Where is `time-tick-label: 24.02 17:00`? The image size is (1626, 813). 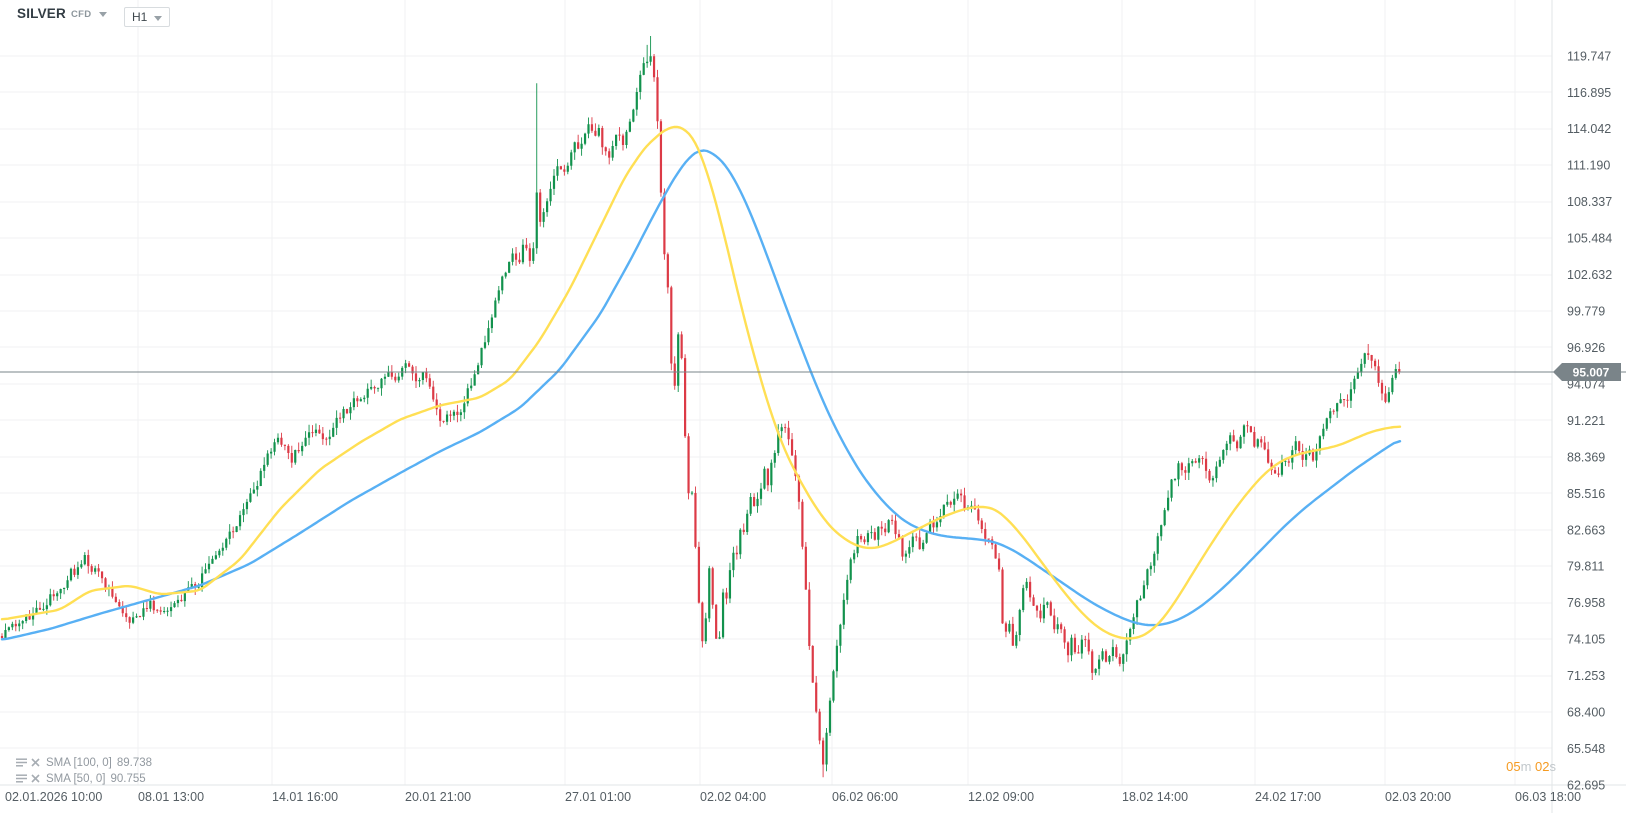 time-tick-label: 24.02 17:00 is located at coordinates (1288, 797).